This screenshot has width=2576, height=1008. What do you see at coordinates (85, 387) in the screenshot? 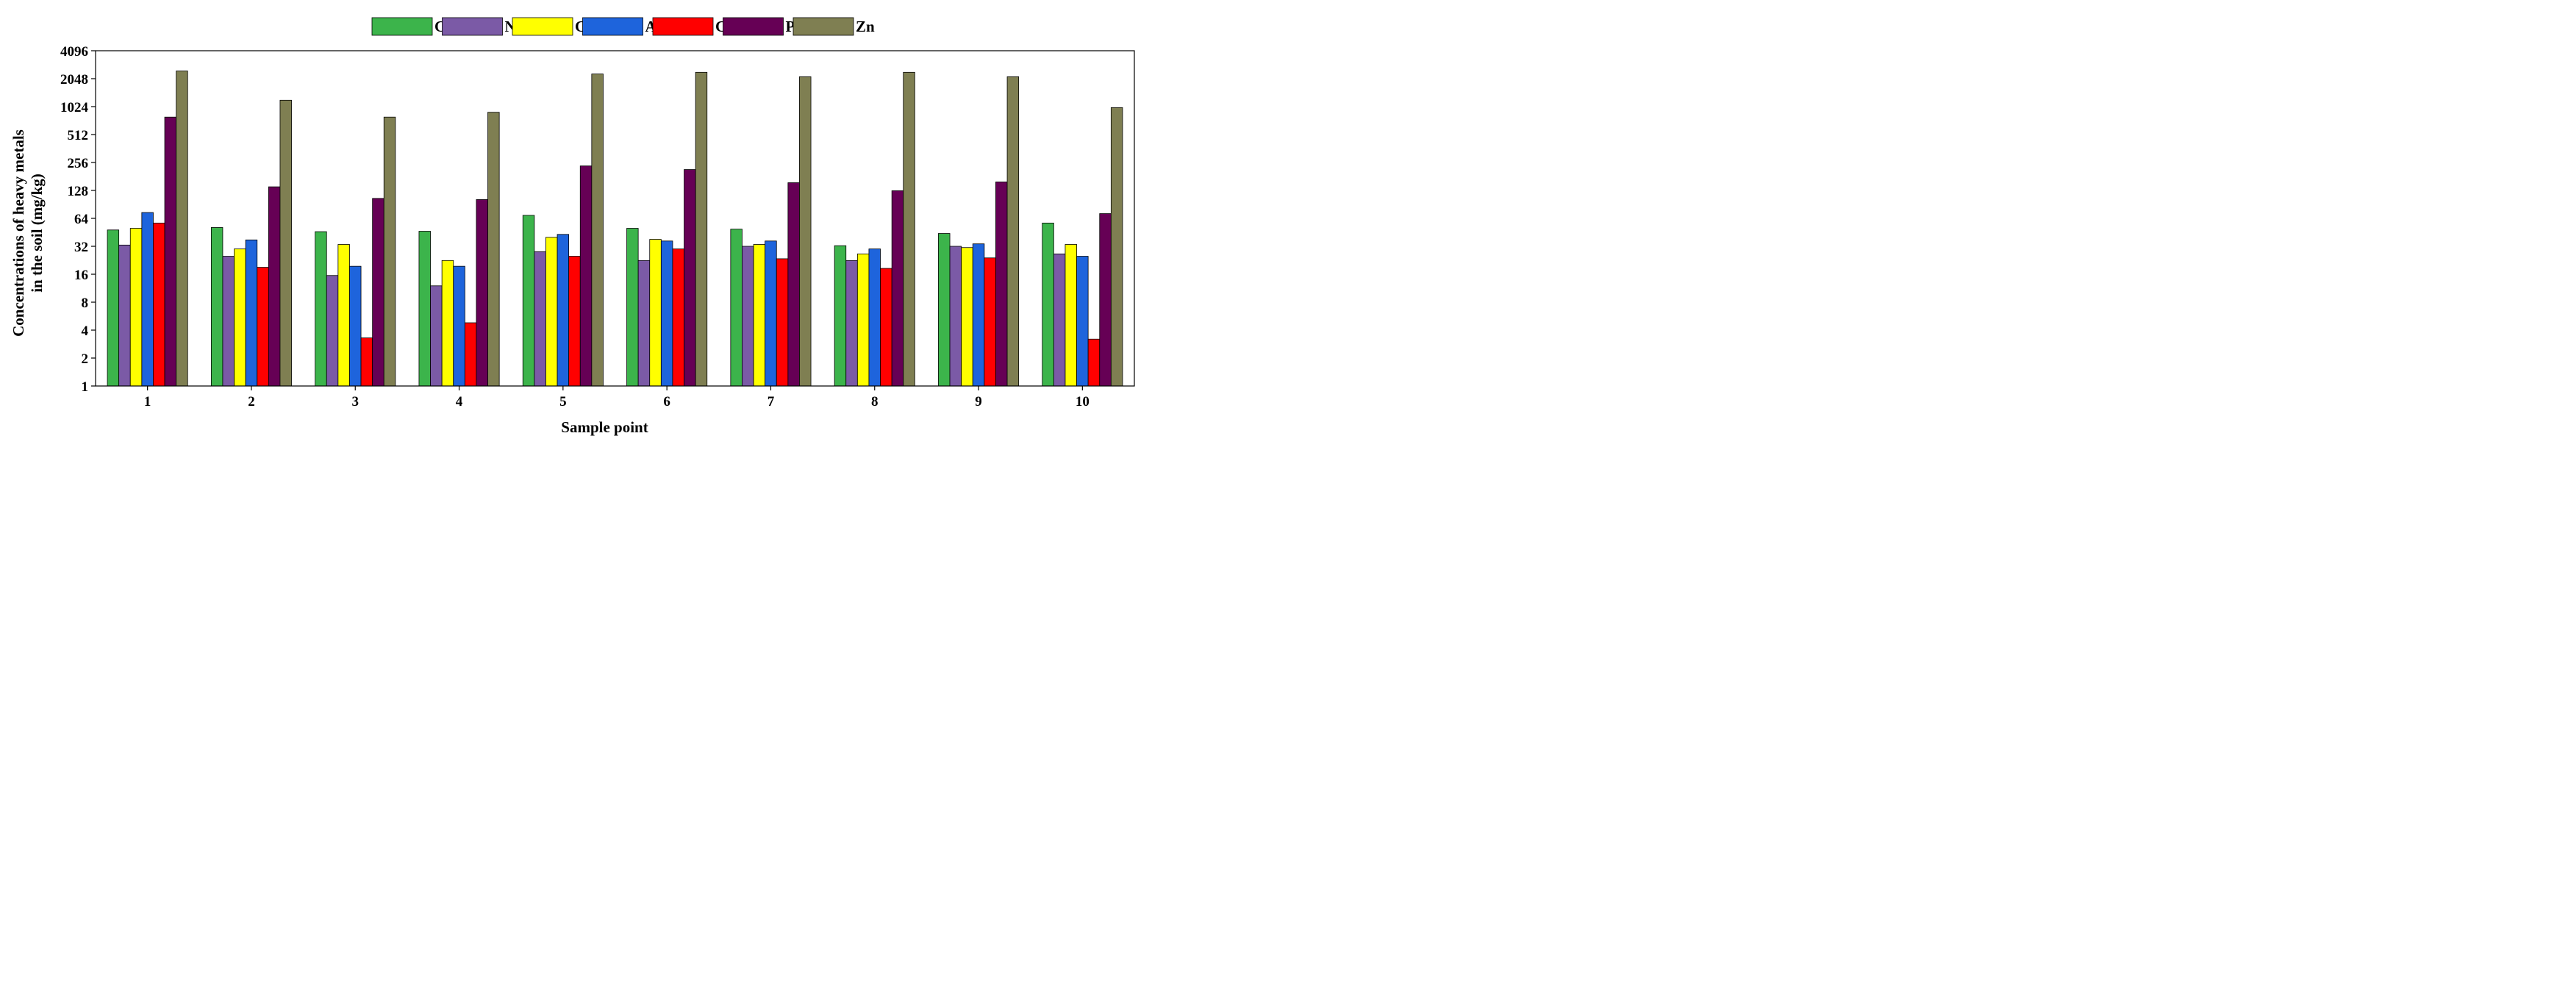
I see `y-tick-label: 1` at bounding box center [85, 387].